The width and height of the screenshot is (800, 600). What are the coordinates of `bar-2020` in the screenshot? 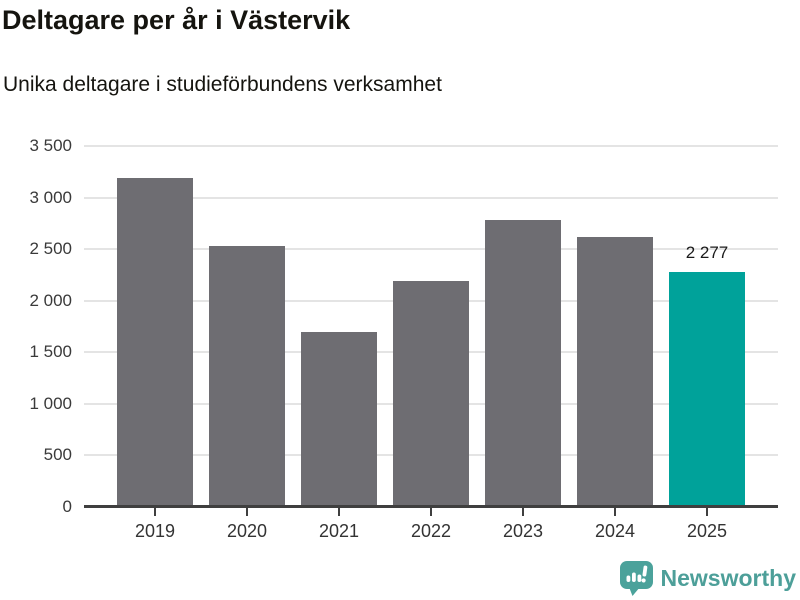 It's located at (247, 376).